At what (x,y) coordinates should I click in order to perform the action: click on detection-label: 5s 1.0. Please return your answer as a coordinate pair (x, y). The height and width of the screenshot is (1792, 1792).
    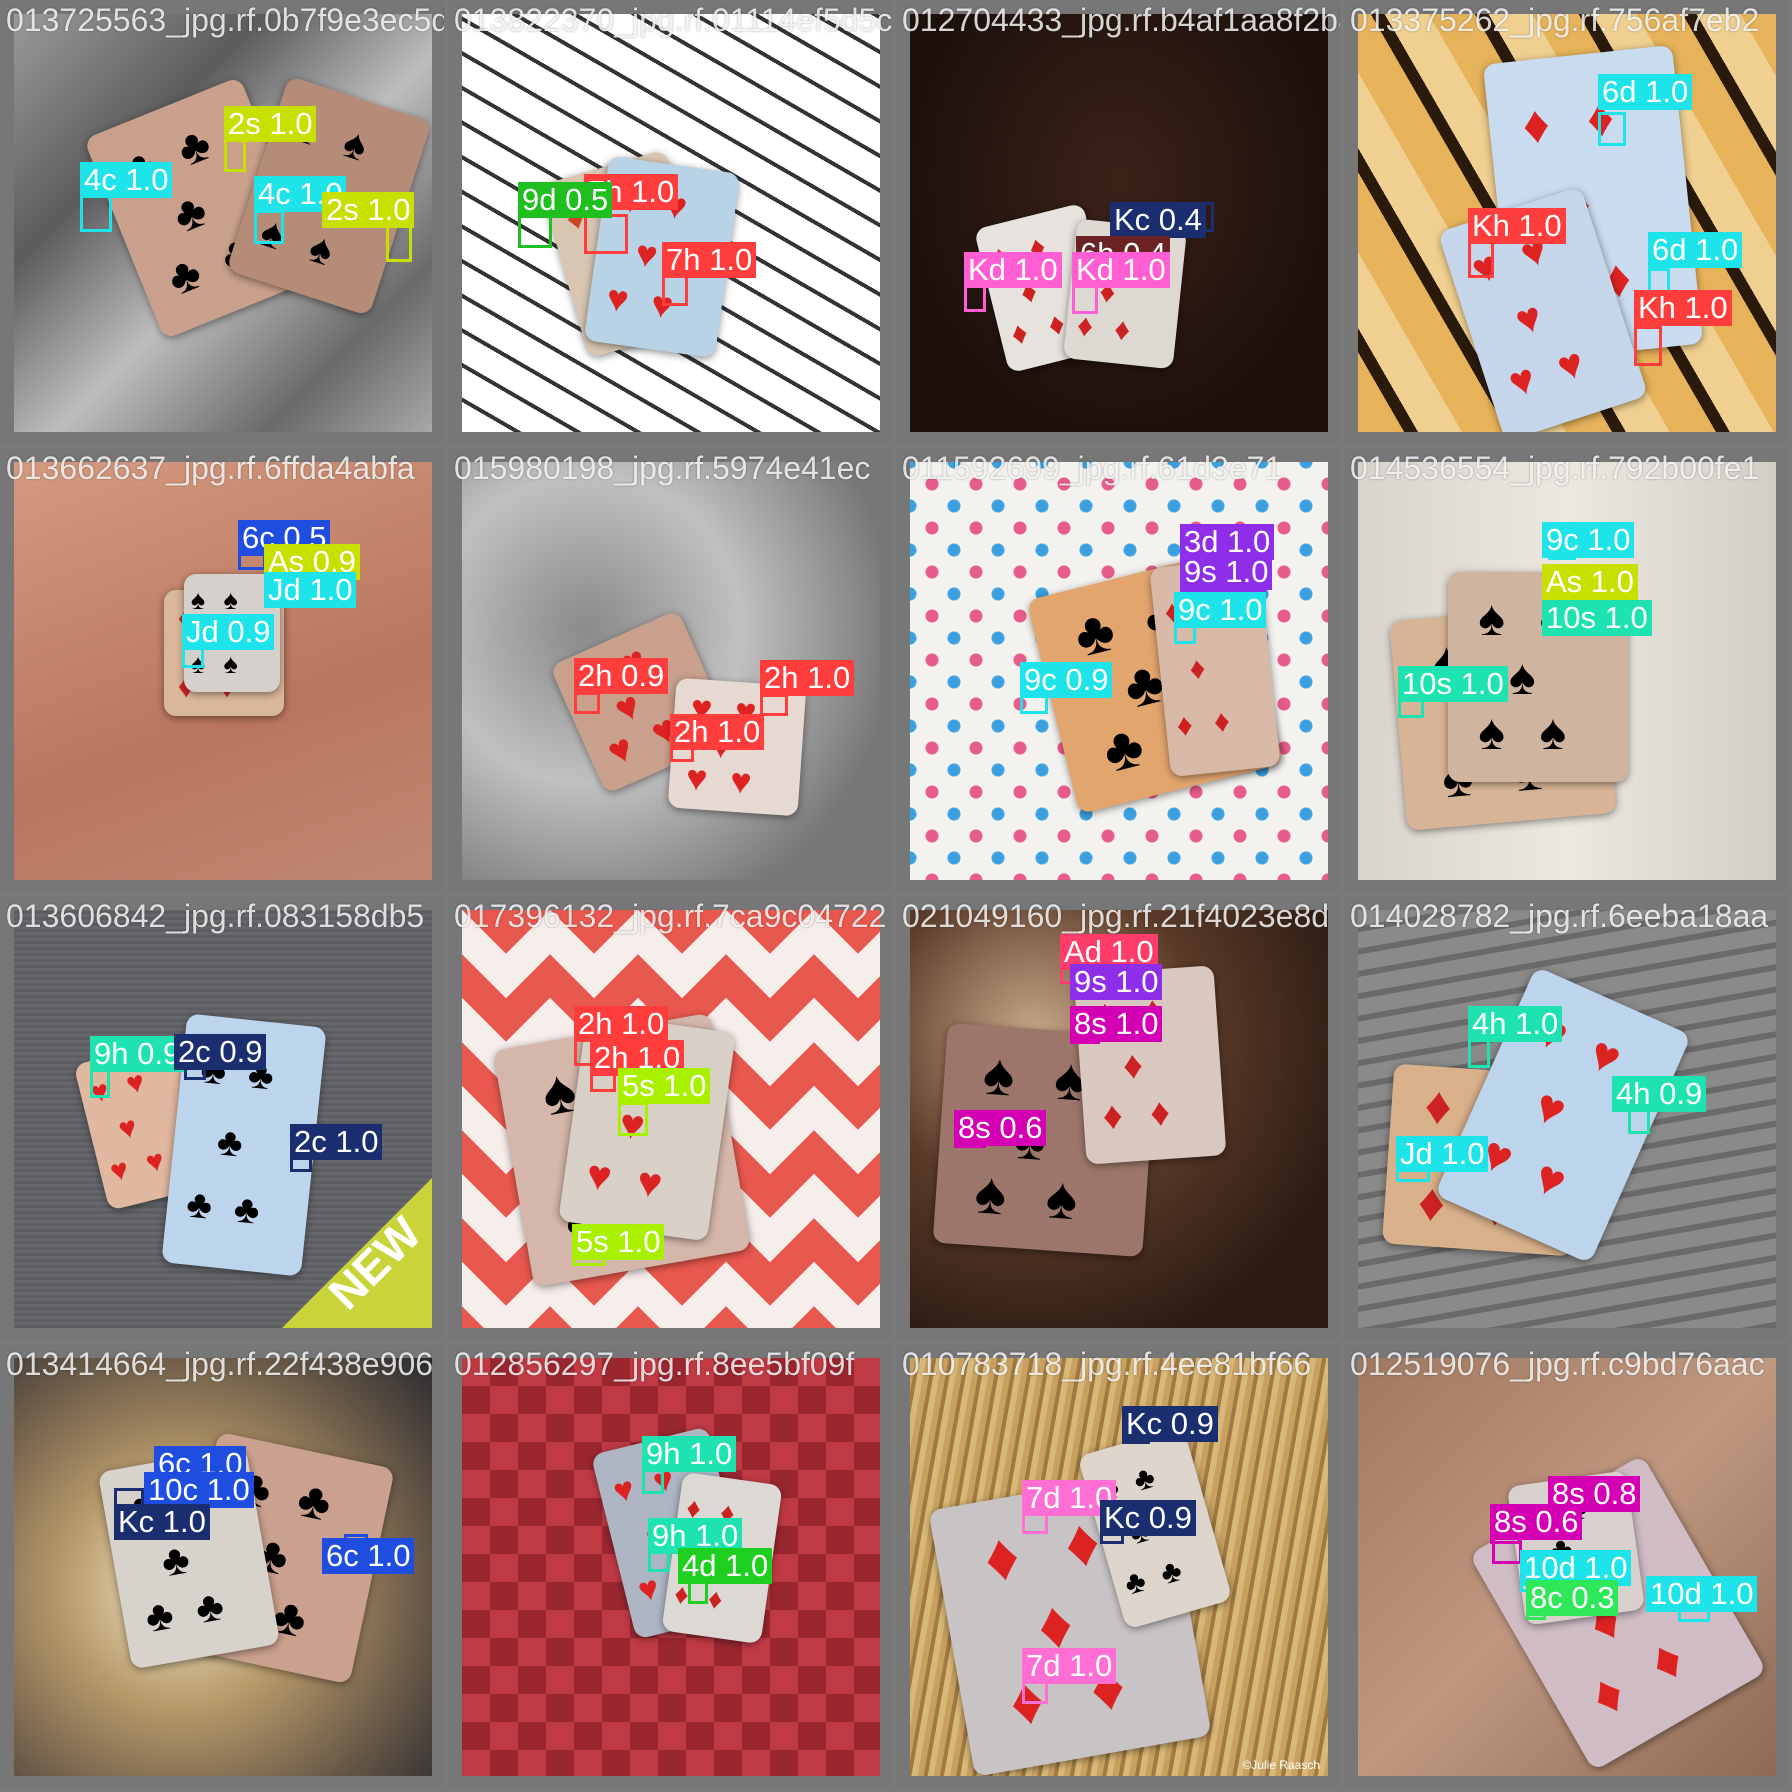
    Looking at the image, I should click on (664, 1086).